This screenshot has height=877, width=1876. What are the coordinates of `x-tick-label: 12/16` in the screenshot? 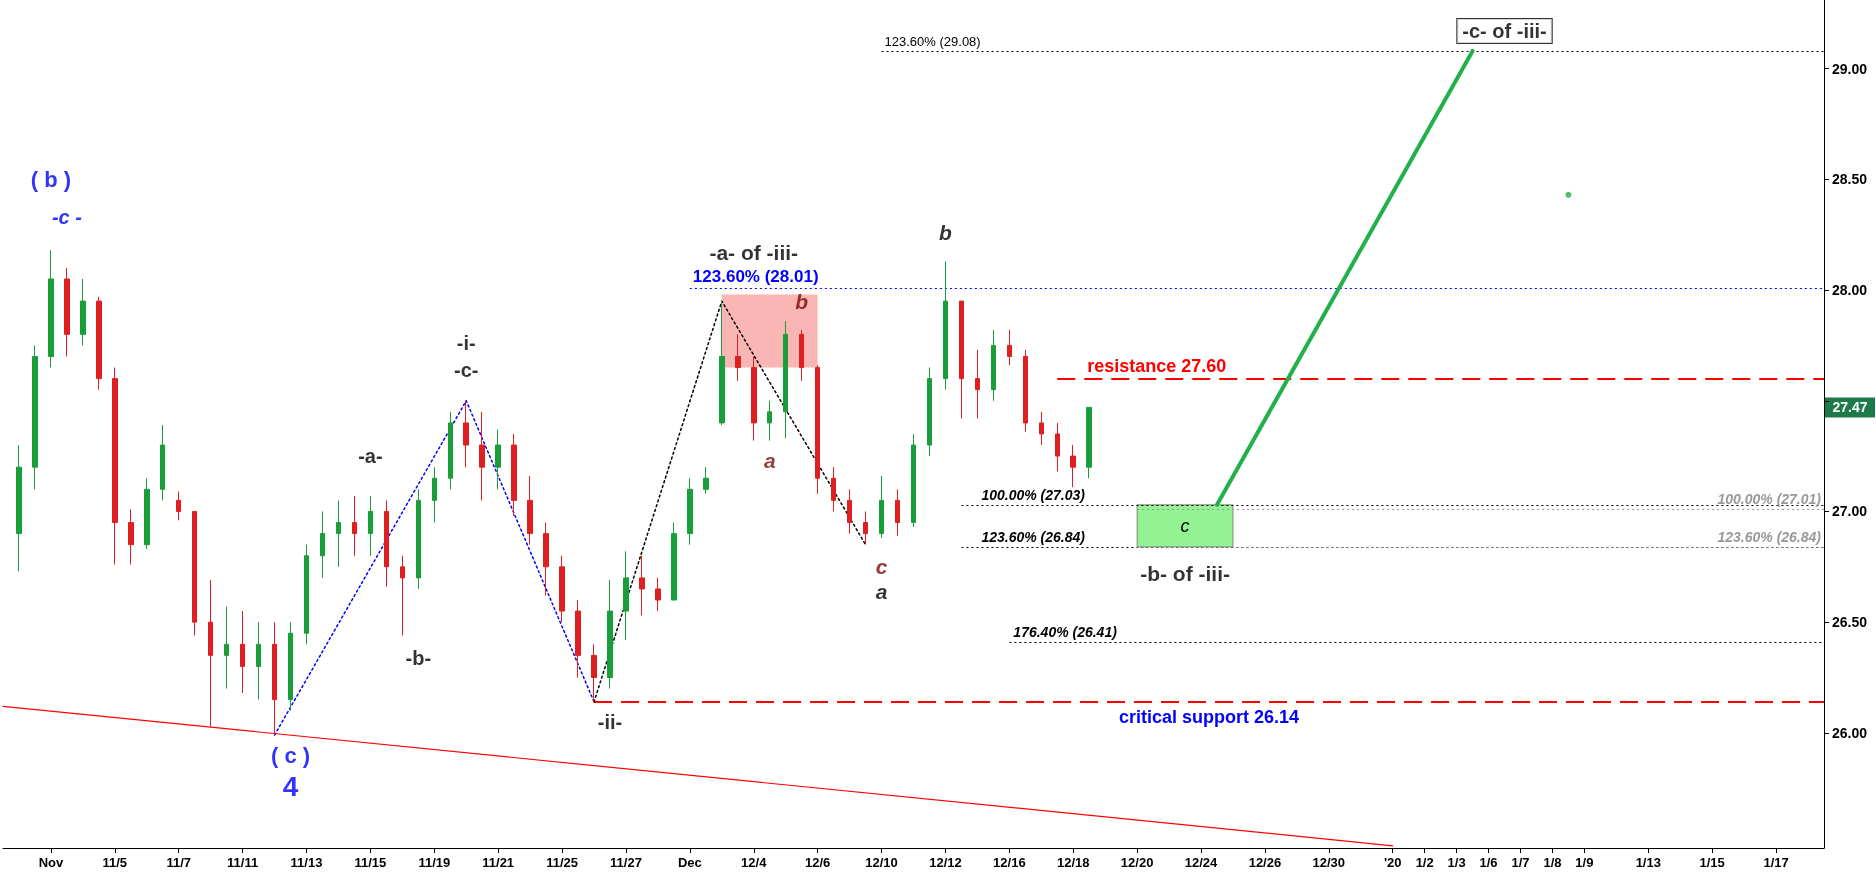 It's located at (1009, 862).